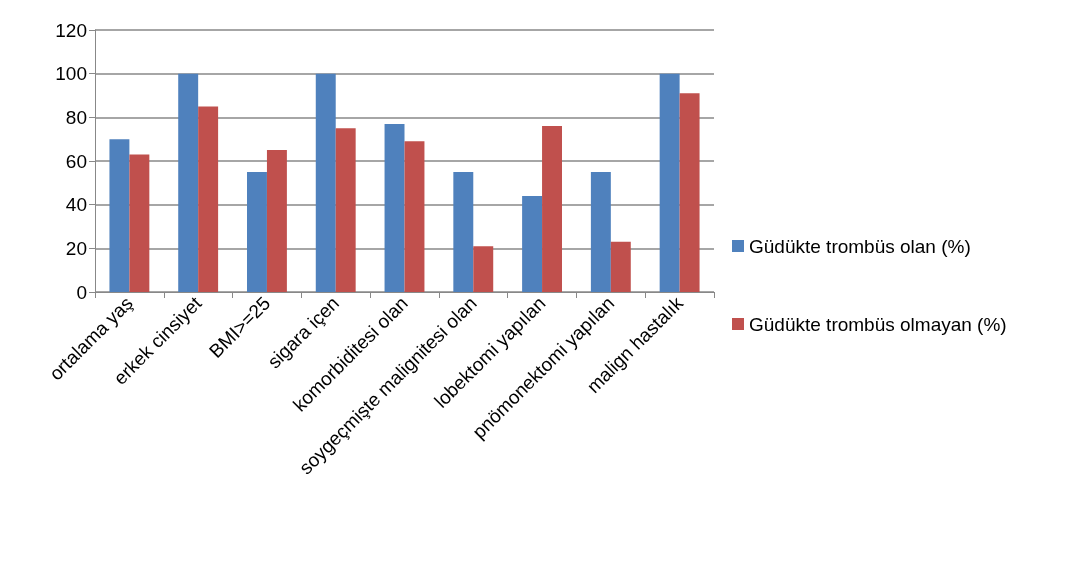 The image size is (1074, 570). I want to click on y-tick-label: 120, so click(71, 30).